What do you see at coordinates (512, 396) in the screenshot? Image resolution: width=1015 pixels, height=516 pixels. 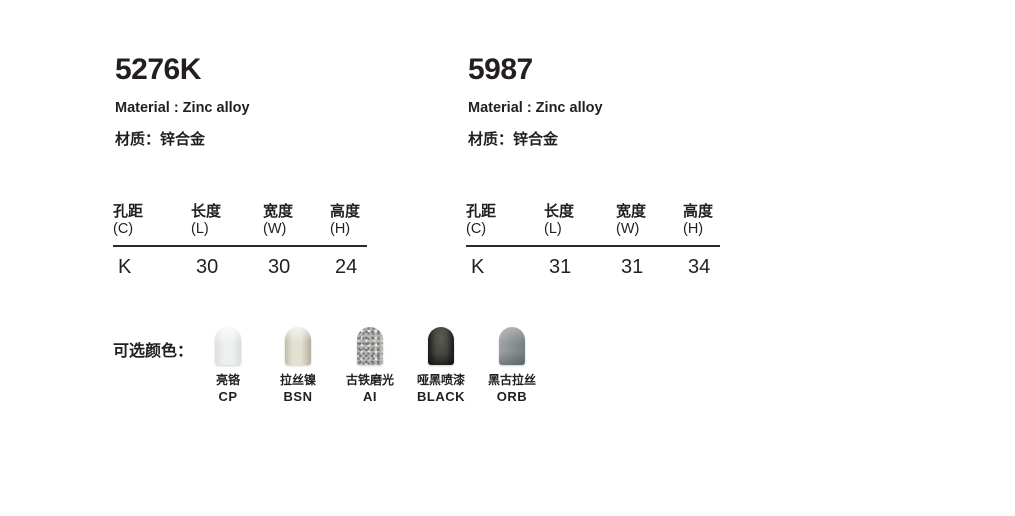 I see `finish-code: ORB` at bounding box center [512, 396].